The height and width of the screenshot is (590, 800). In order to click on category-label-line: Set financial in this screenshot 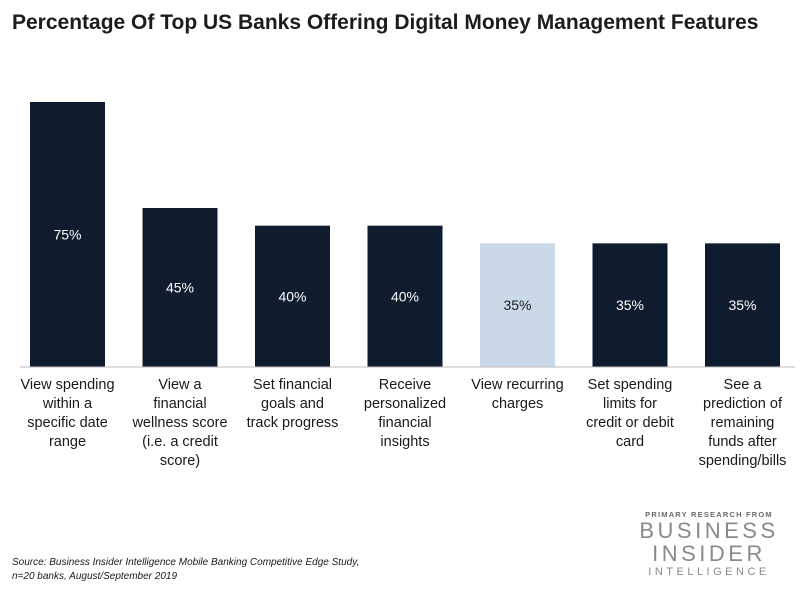, I will do `click(292, 385)`.